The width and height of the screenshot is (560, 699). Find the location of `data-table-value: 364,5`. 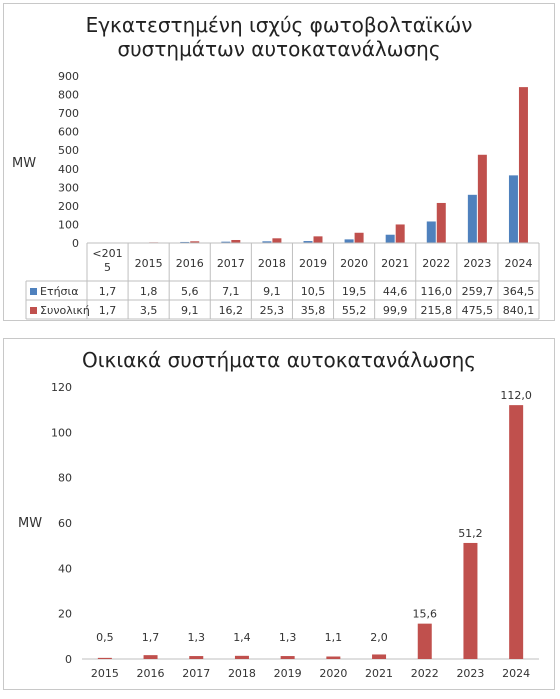

data-table-value: 364,5 is located at coordinates (519, 291).